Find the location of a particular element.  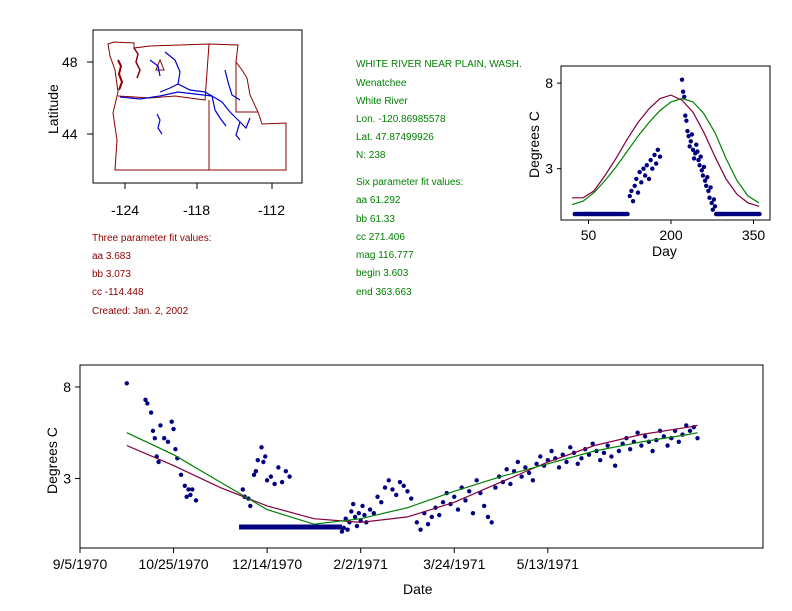

map-wa-or-border is located at coordinates (163, 72).